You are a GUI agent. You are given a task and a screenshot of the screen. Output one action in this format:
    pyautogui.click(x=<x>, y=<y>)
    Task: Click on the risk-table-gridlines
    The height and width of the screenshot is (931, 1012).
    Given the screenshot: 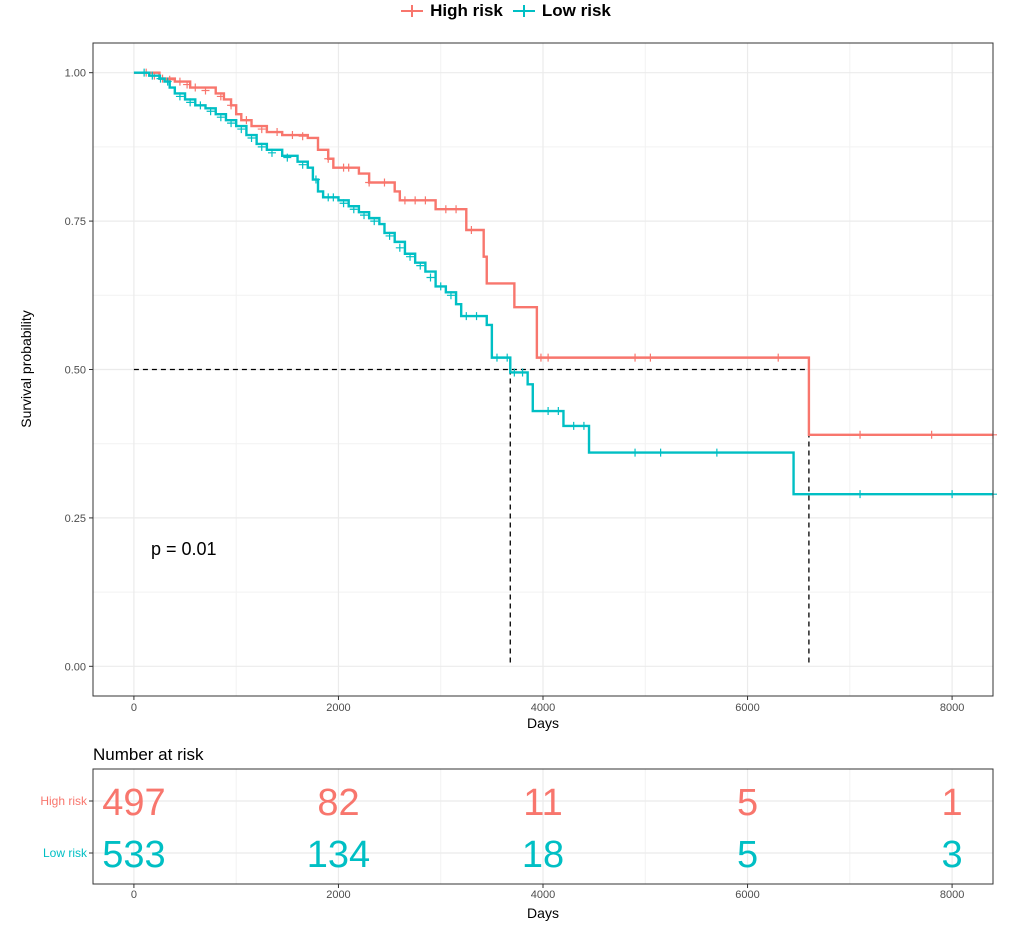 What is the action you would take?
    pyautogui.click(x=543, y=826)
    